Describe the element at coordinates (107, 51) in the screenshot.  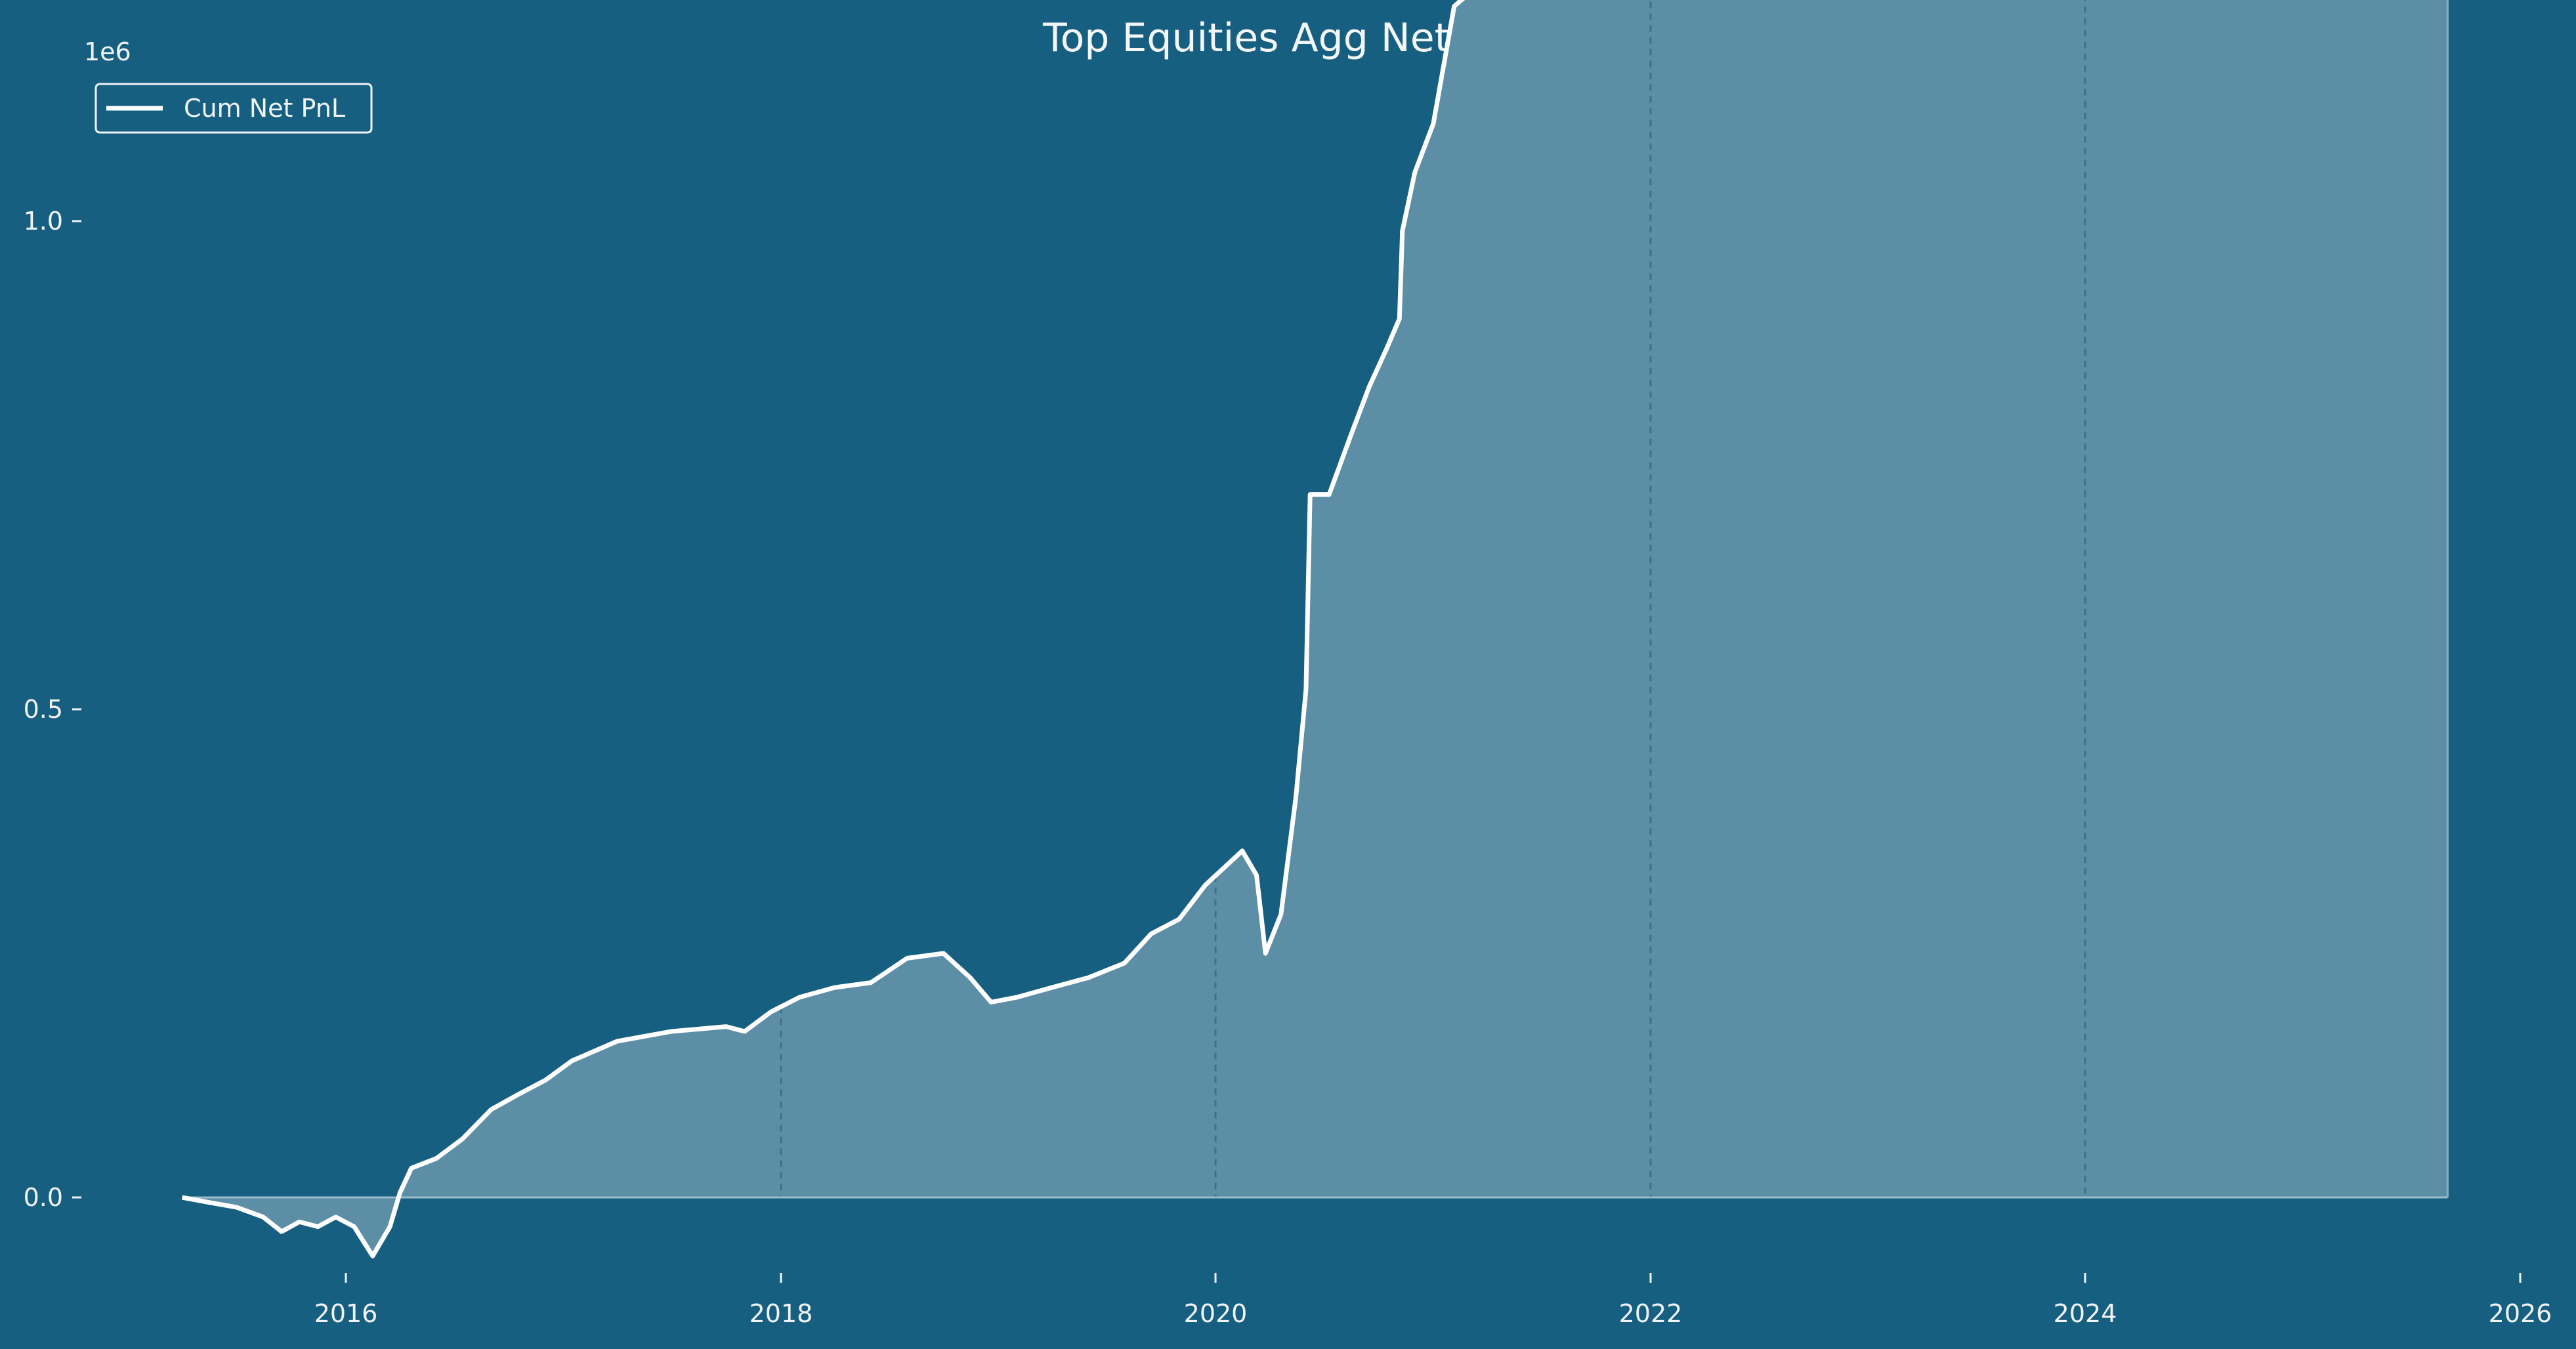
I see `y-axis-offset-label: 1e6` at that location.